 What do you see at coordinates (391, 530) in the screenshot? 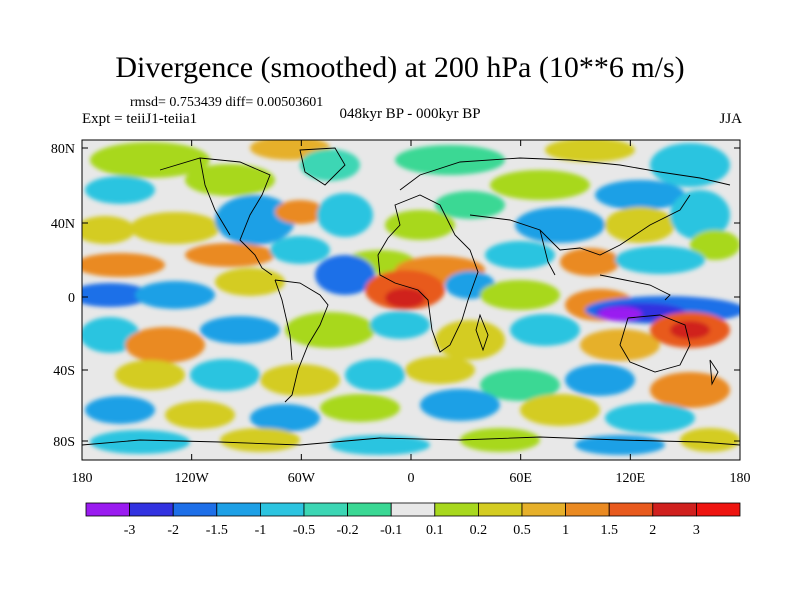
I see `colorbar-label: -0.1` at bounding box center [391, 530].